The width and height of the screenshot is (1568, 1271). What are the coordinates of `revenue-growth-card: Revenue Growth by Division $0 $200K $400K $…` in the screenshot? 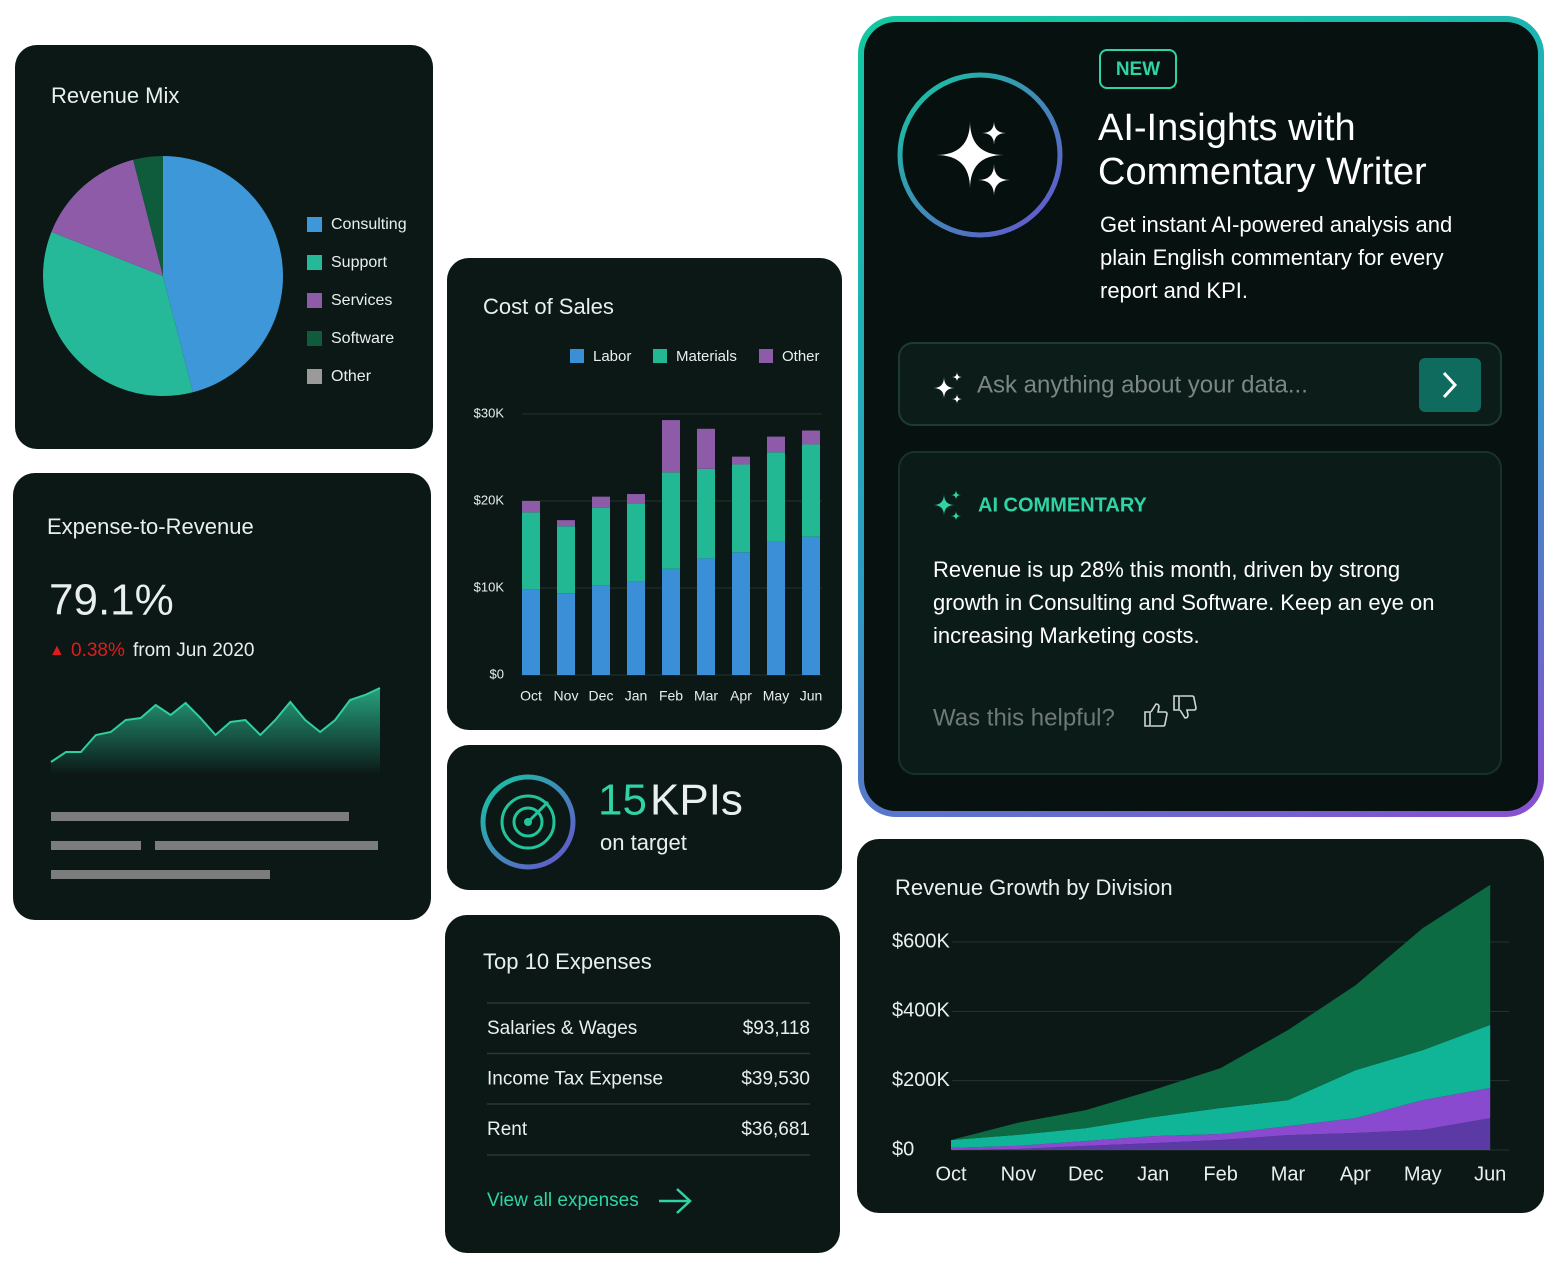 It's located at (1200, 1026).